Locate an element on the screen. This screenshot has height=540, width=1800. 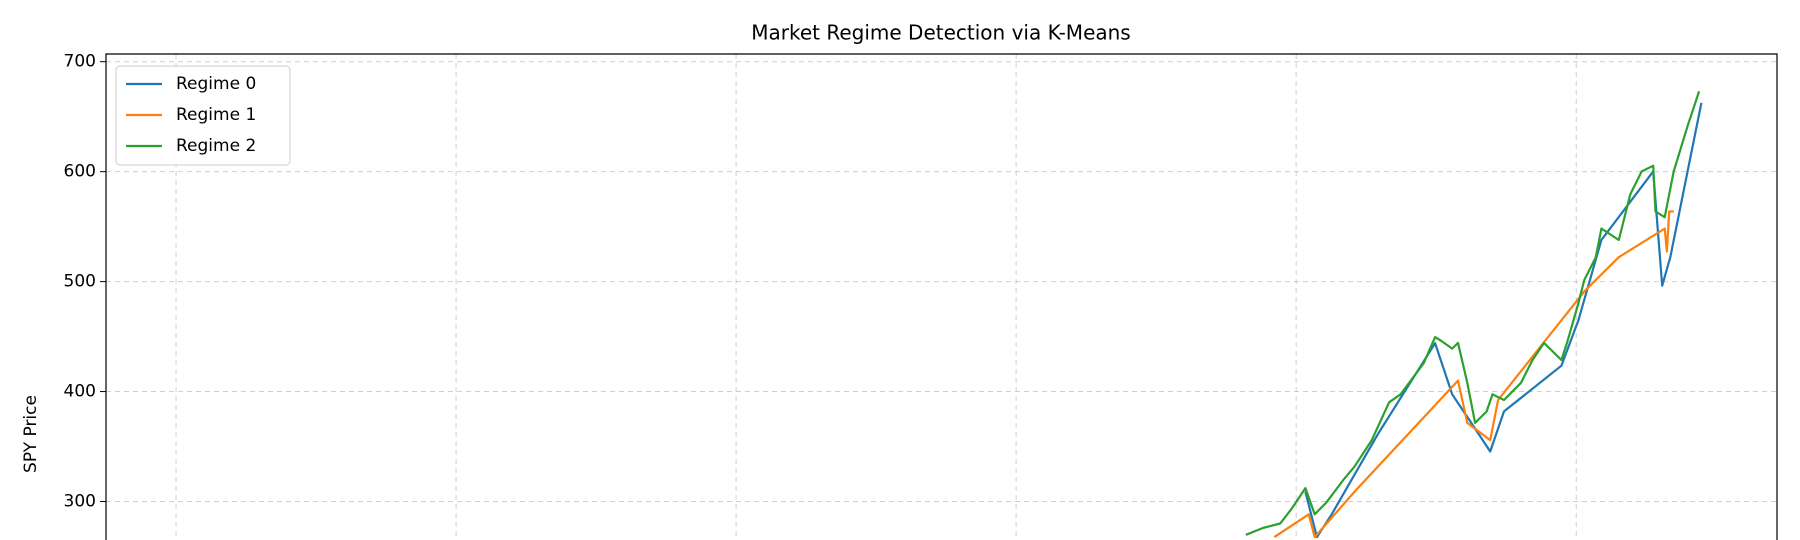
y-axis-label: SPY Price is located at coordinates (31, 434).